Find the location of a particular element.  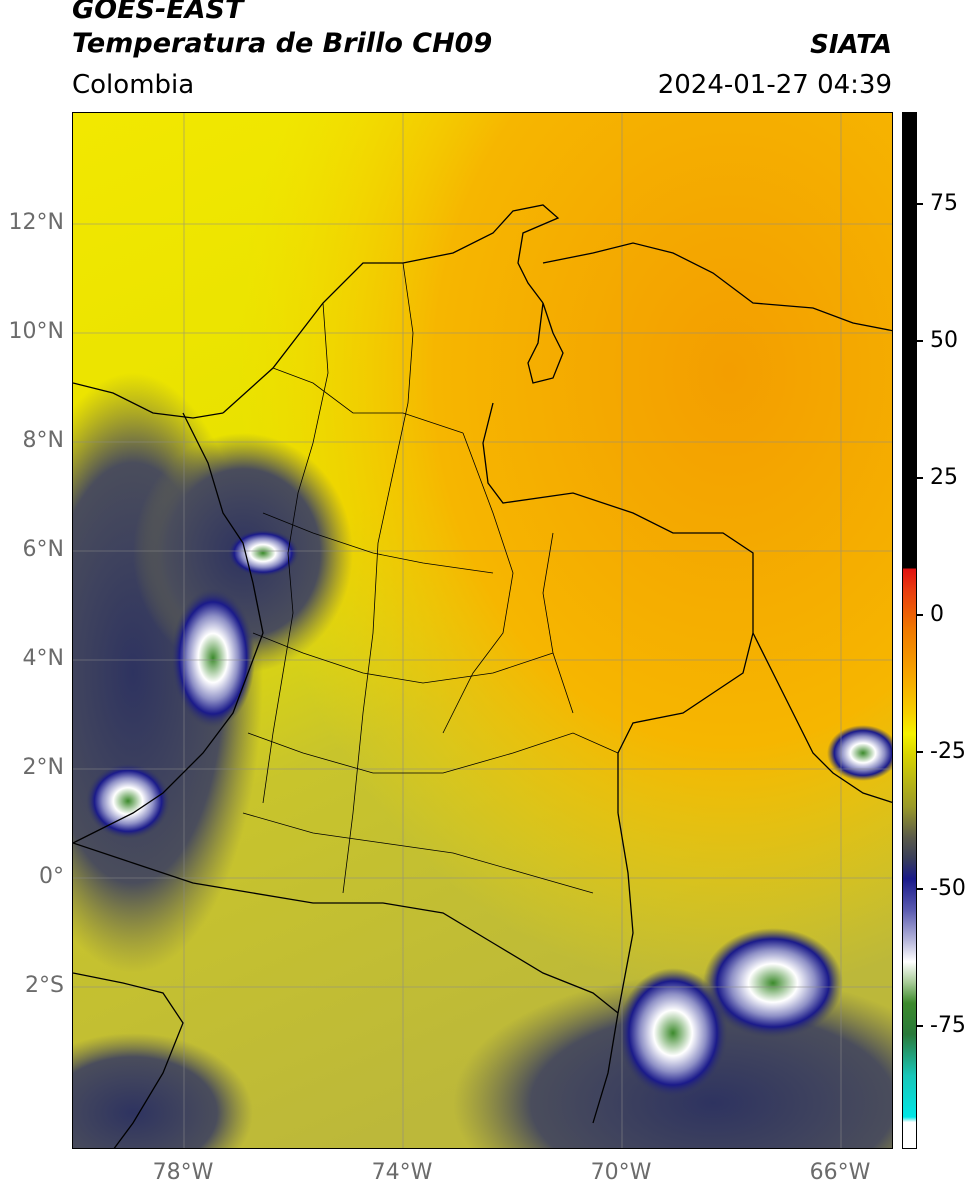

timestamp-label: 2024-01-27 04:39 is located at coordinates (774, 85).